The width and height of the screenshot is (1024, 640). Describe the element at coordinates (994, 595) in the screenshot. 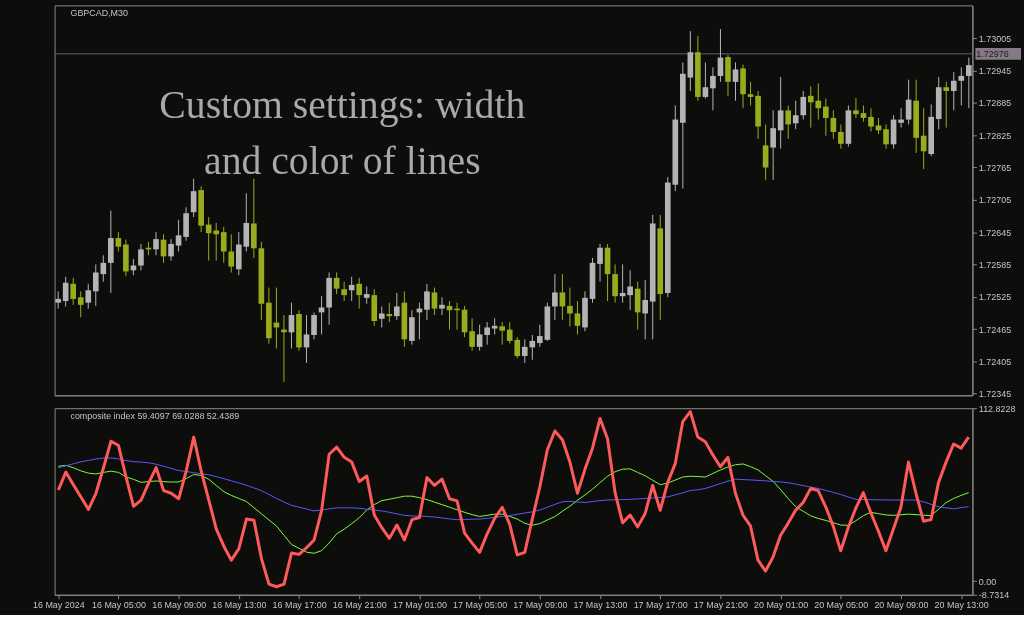

I see `y-tick-label: -8.7314` at that location.